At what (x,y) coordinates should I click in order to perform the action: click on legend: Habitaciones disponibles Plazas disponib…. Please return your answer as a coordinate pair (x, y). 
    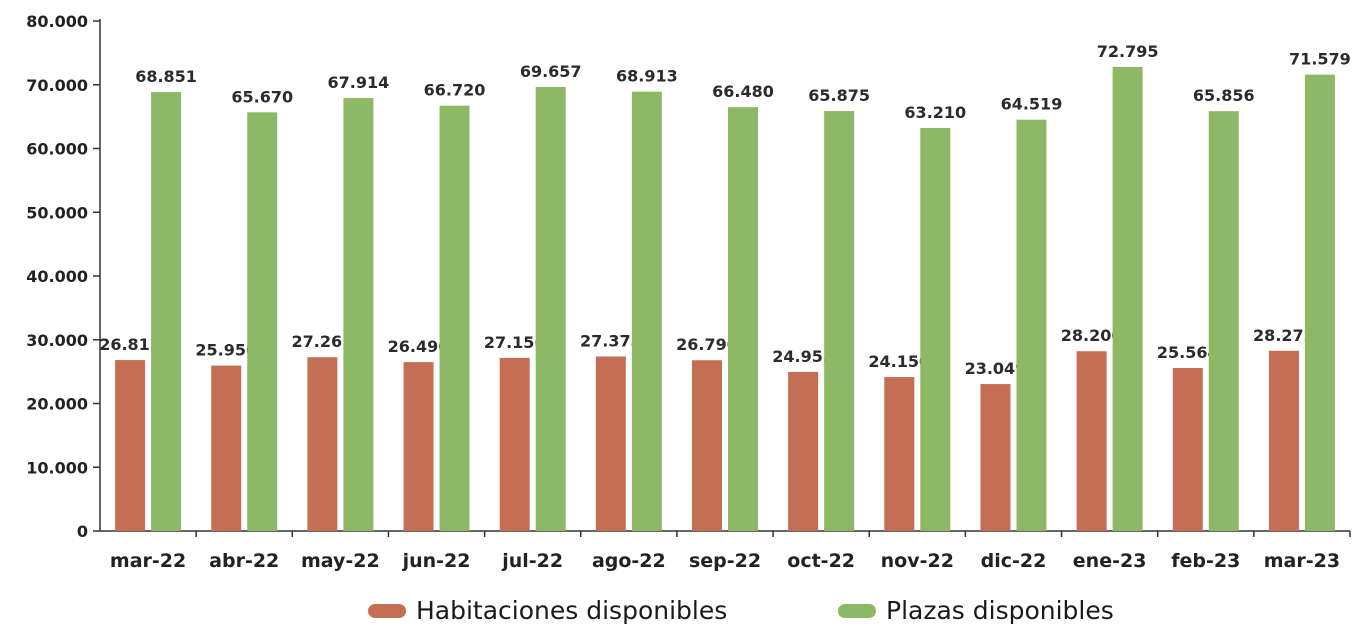
    Looking at the image, I should click on (679, 612).